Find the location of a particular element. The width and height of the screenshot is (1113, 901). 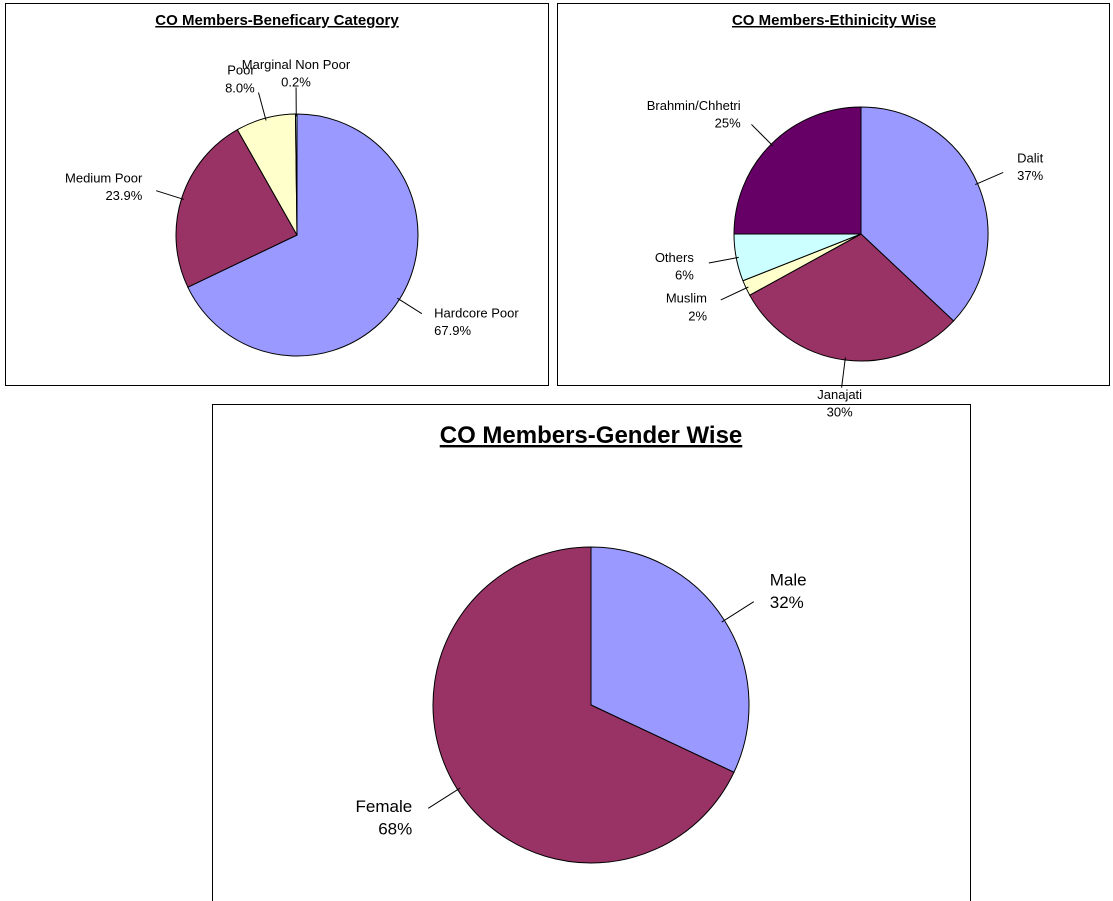

chart-title: CO Members-Beneficary Category is located at coordinates (277, 20).